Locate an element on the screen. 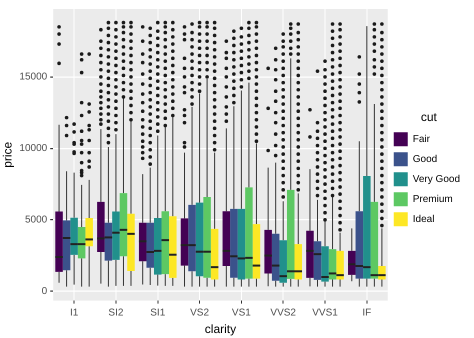 The width and height of the screenshot is (474, 338). legend-label: Very Good is located at coordinates (436, 179).